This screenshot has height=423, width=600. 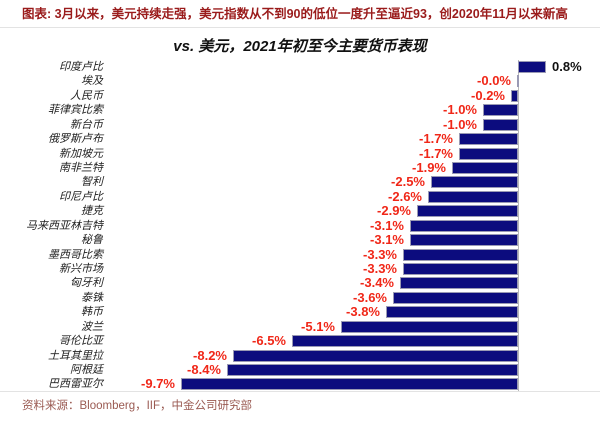 I want to click on bar-row: 捷克 -2.9%, so click(x=300, y=211).